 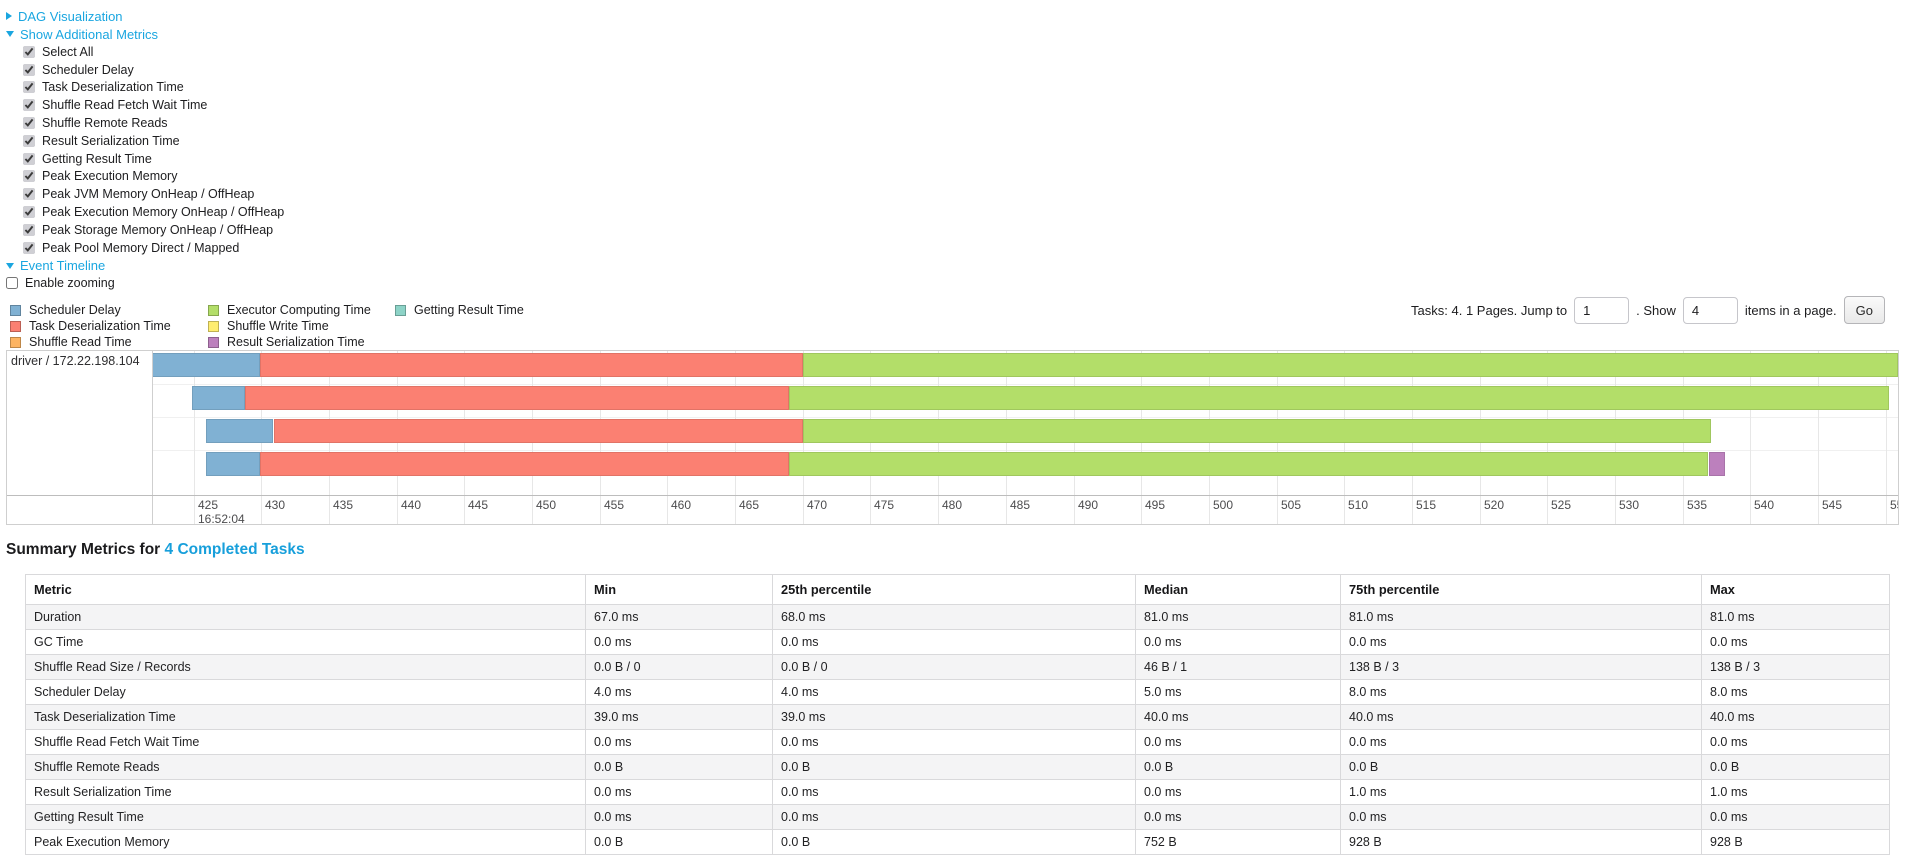 I want to click on legend-item: Scheduler Delay, so click(x=109, y=310).